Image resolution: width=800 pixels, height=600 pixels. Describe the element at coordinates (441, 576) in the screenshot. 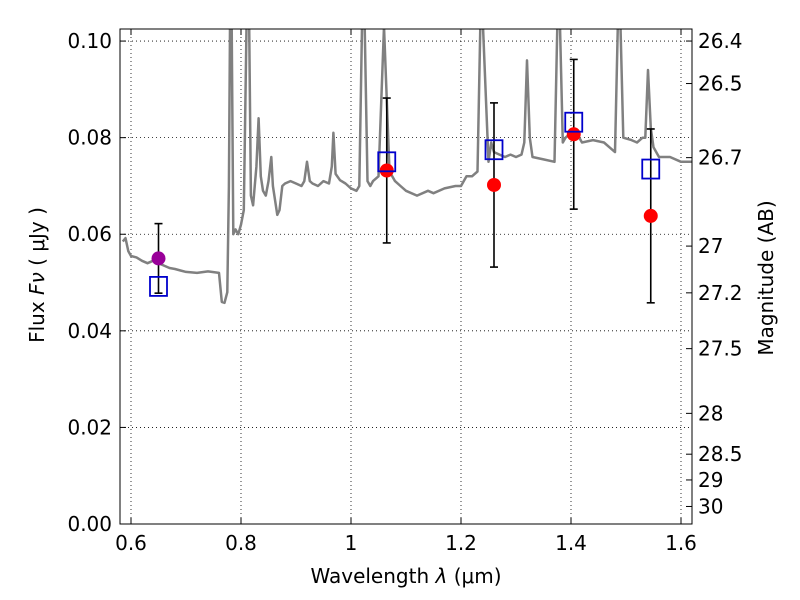

I see `x-axis-label-symbol: λ` at that location.